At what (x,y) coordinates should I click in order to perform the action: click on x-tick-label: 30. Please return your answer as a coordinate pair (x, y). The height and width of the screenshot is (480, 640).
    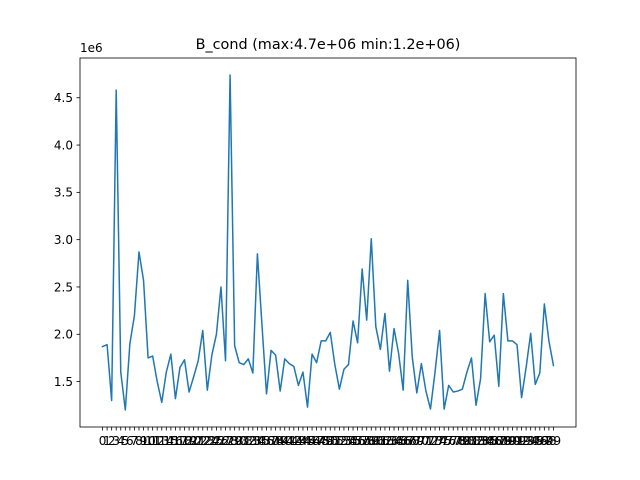
    Looking at the image, I should click on (239, 441).